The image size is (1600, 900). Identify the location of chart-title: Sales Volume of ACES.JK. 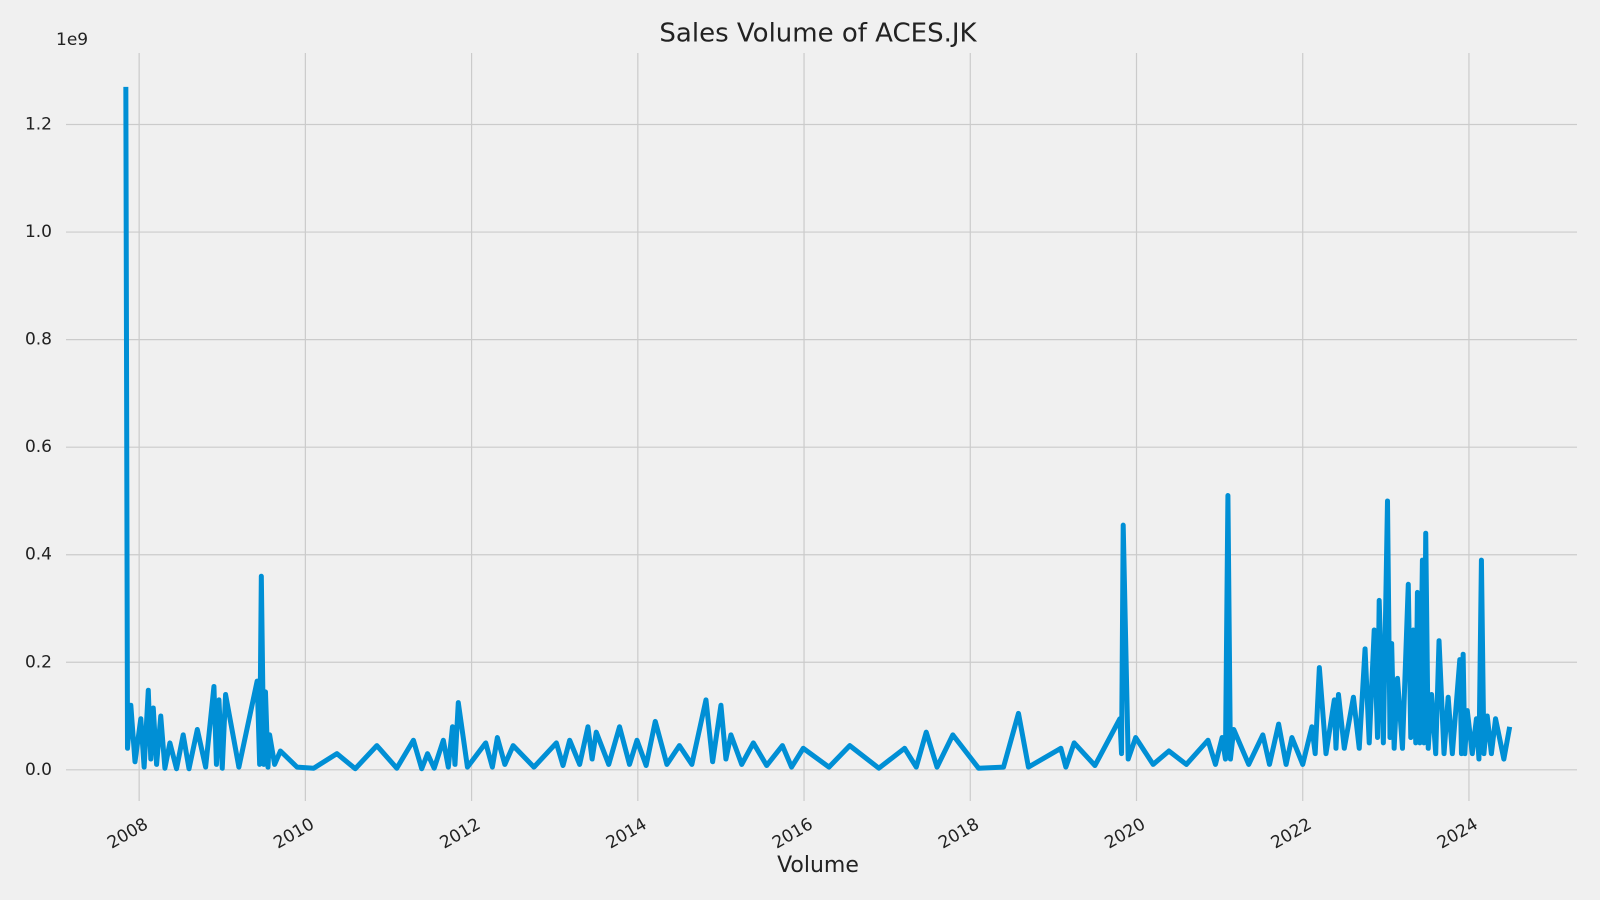
(818, 34).